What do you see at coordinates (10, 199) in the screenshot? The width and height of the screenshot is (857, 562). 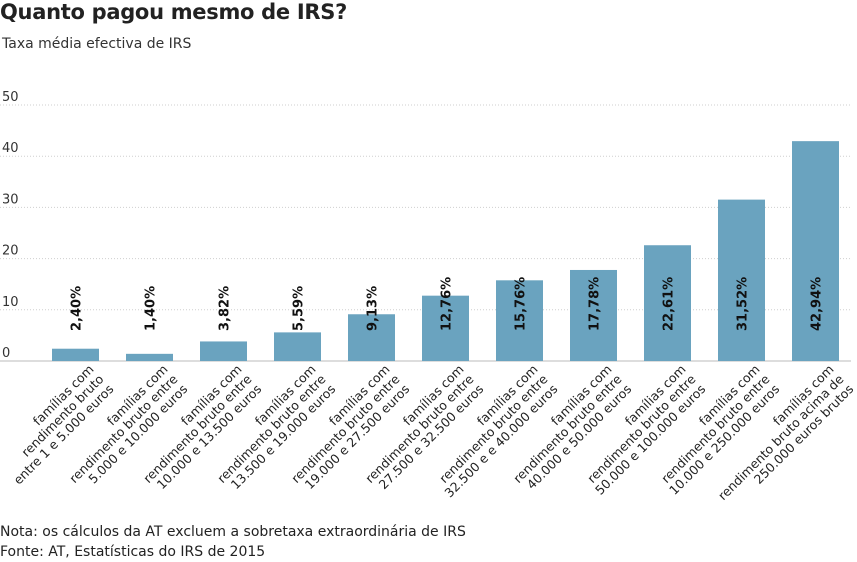 I see `y-tick-label: 30` at bounding box center [10, 199].